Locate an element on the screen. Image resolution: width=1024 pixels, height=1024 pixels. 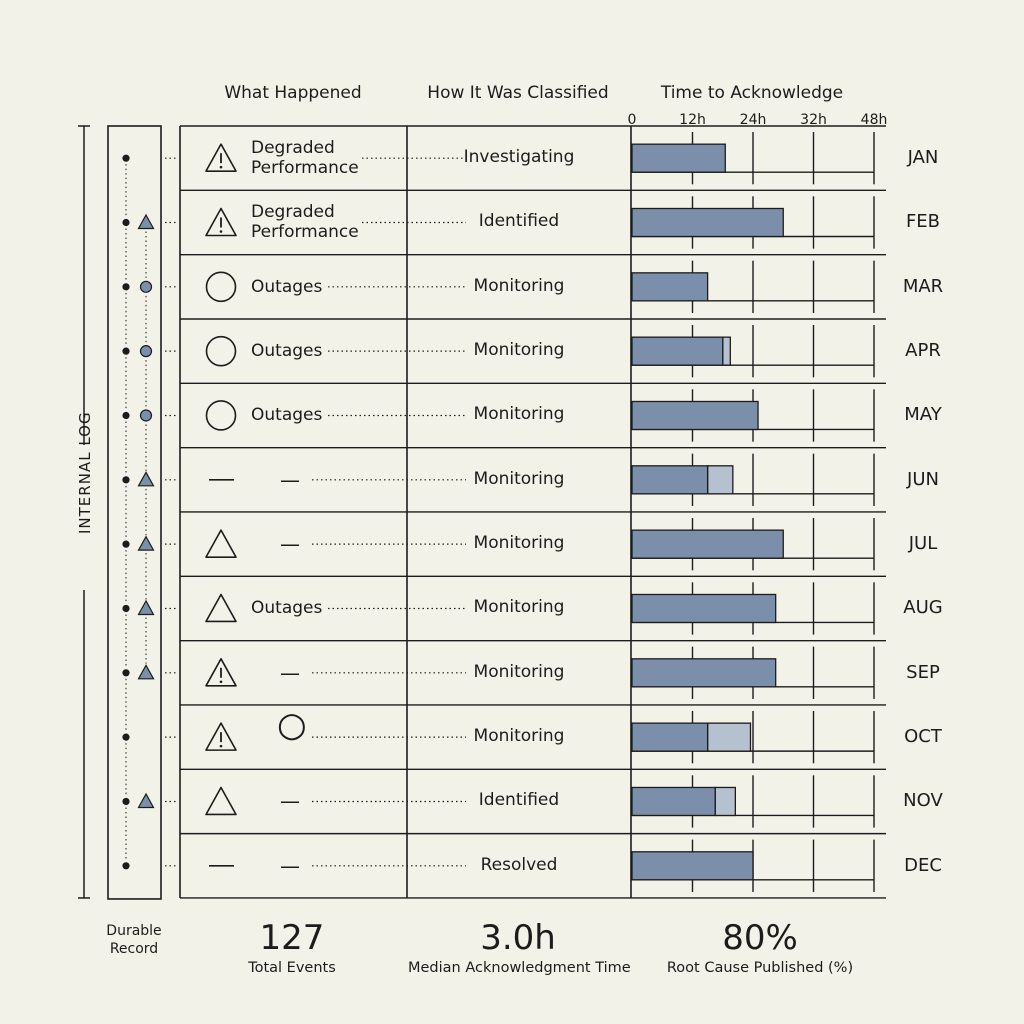
root-cause-label: Root Cause Published (%) is located at coordinates (760, 968).